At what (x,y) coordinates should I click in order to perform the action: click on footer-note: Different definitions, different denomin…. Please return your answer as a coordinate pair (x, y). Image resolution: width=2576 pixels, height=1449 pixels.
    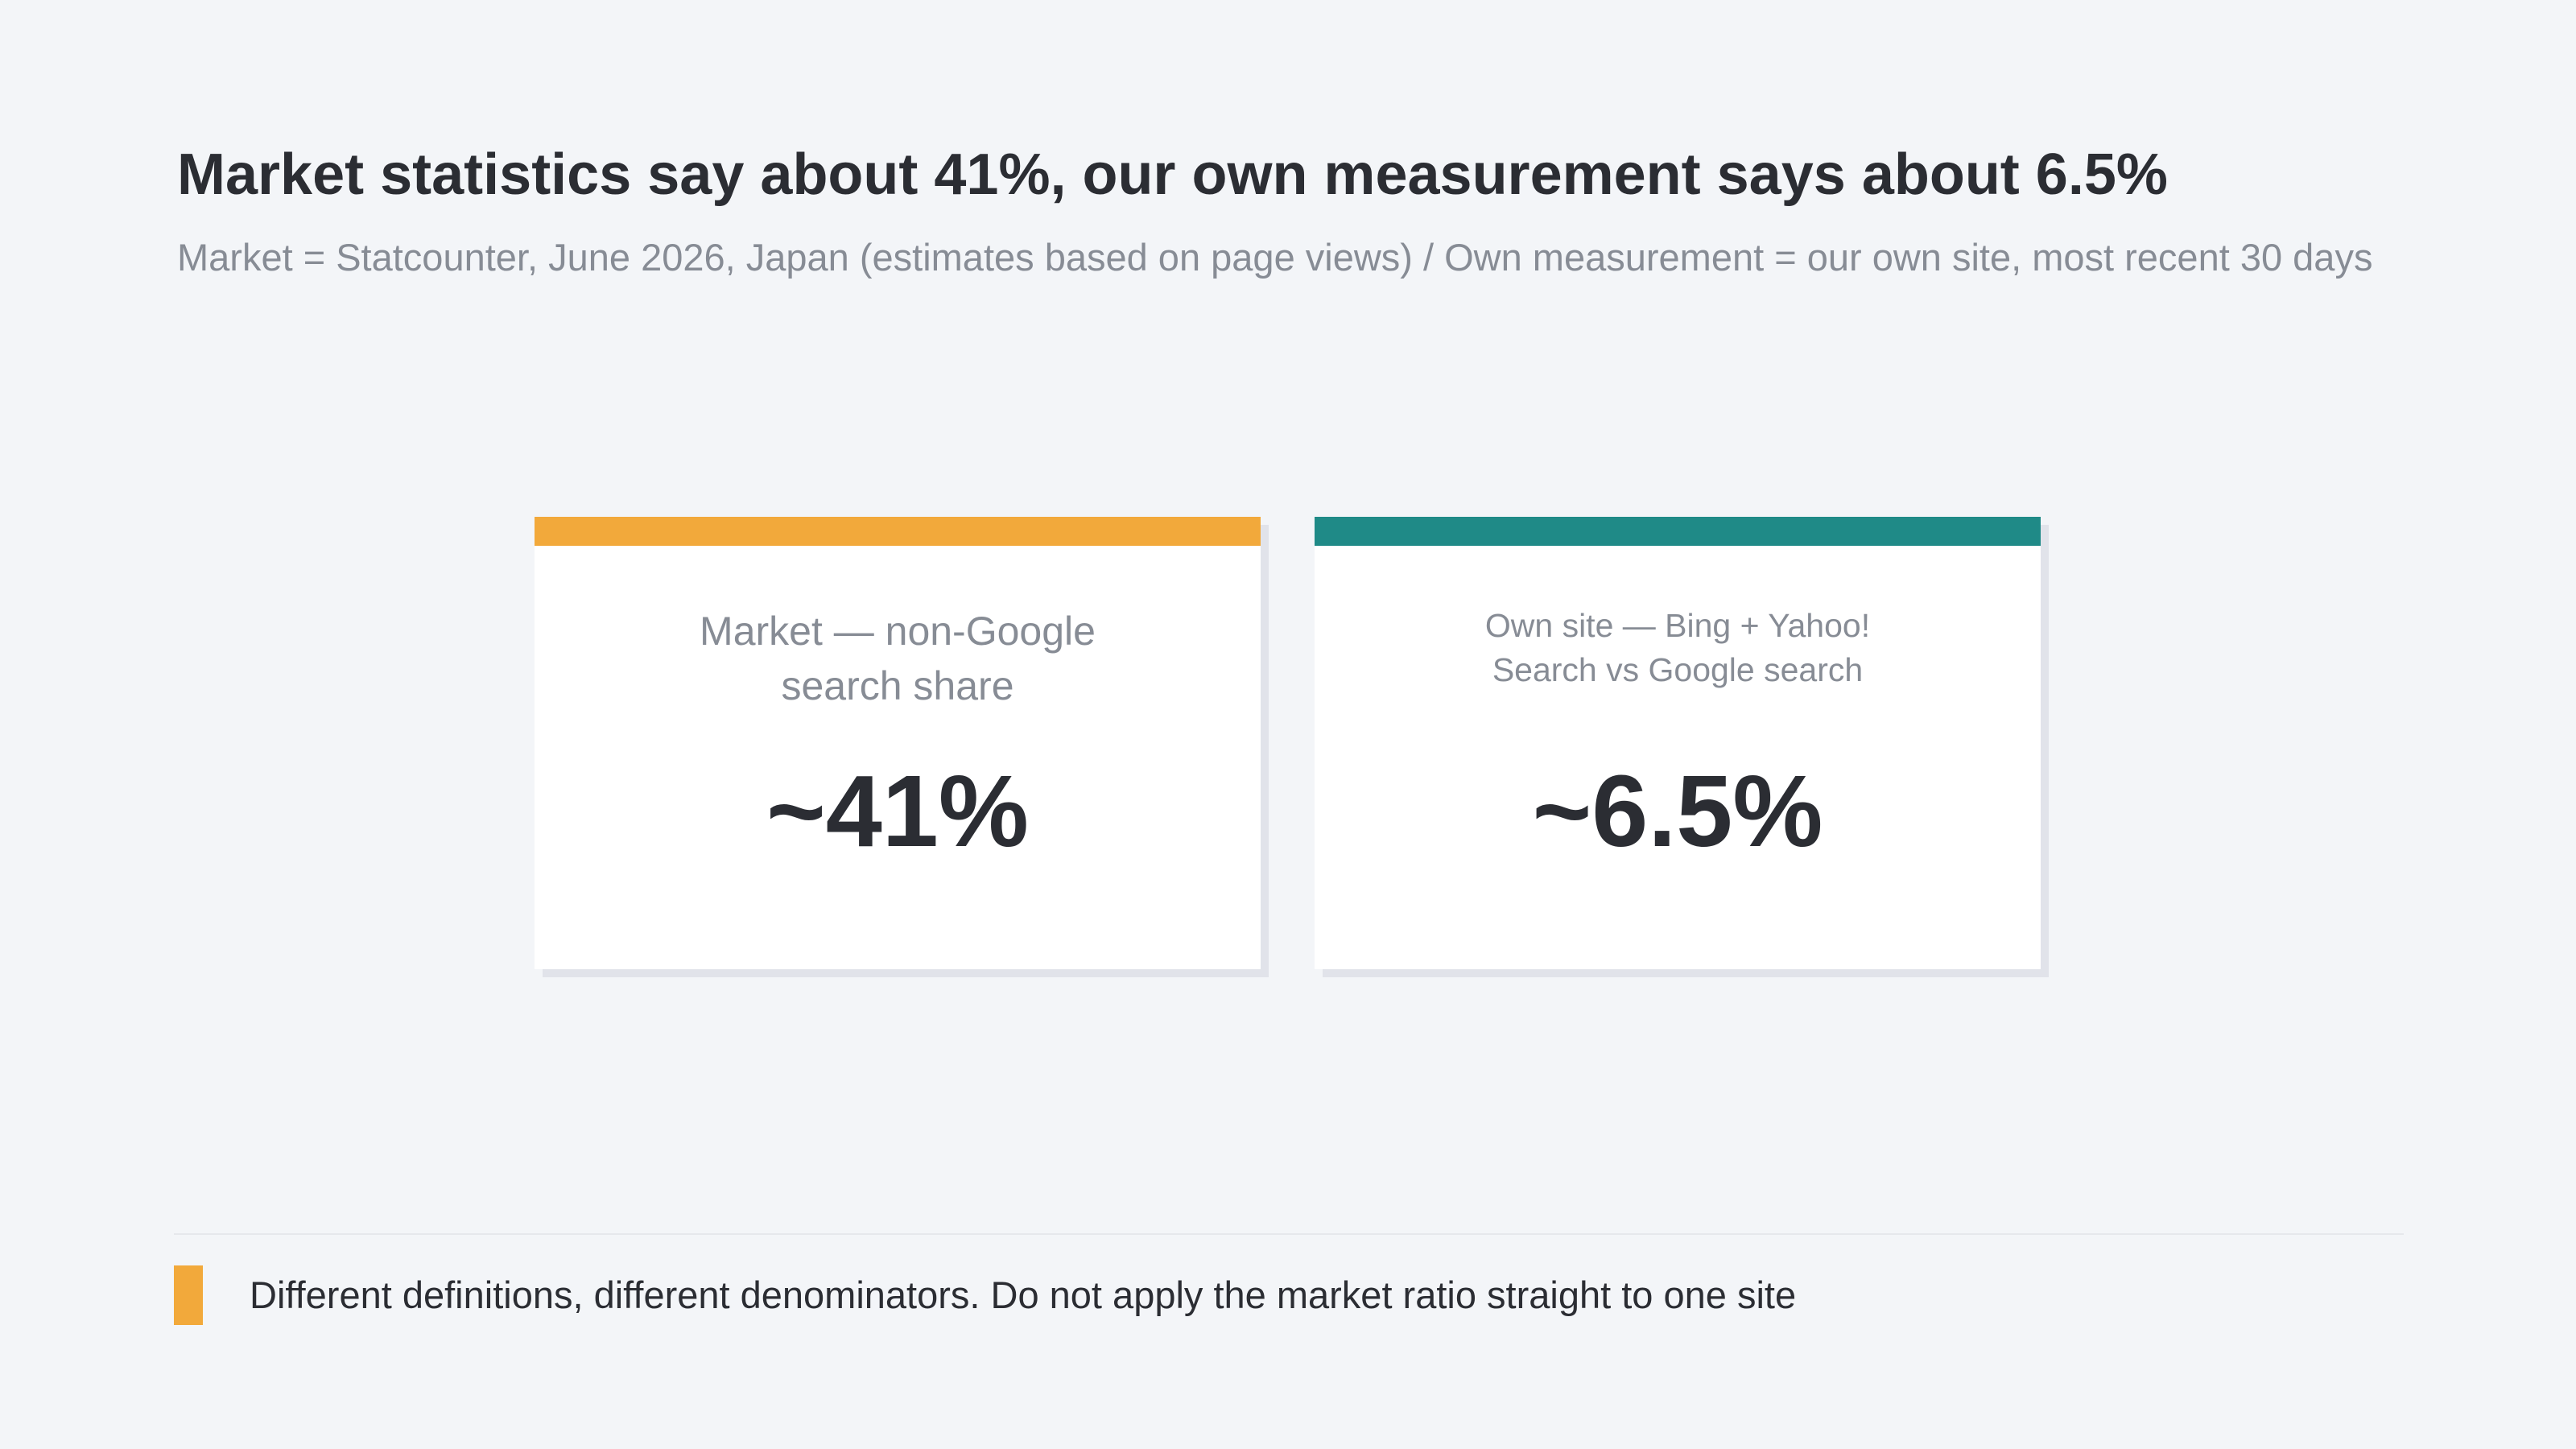
    Looking at the image, I should click on (1023, 1295).